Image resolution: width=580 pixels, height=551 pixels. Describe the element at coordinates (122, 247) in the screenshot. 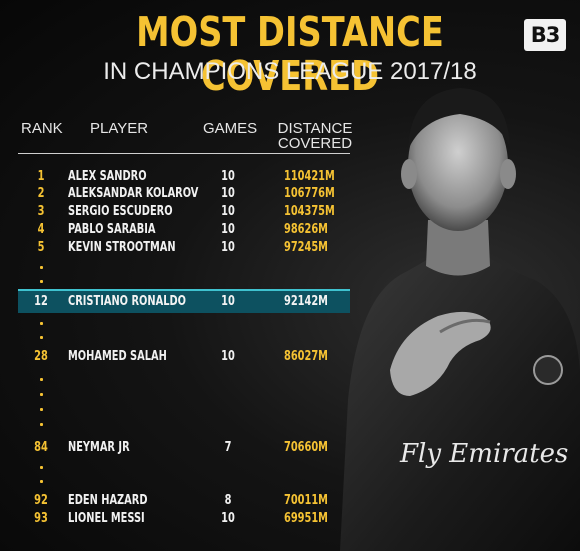

I see `player-cell: KEVIN STROOTMAN` at that location.